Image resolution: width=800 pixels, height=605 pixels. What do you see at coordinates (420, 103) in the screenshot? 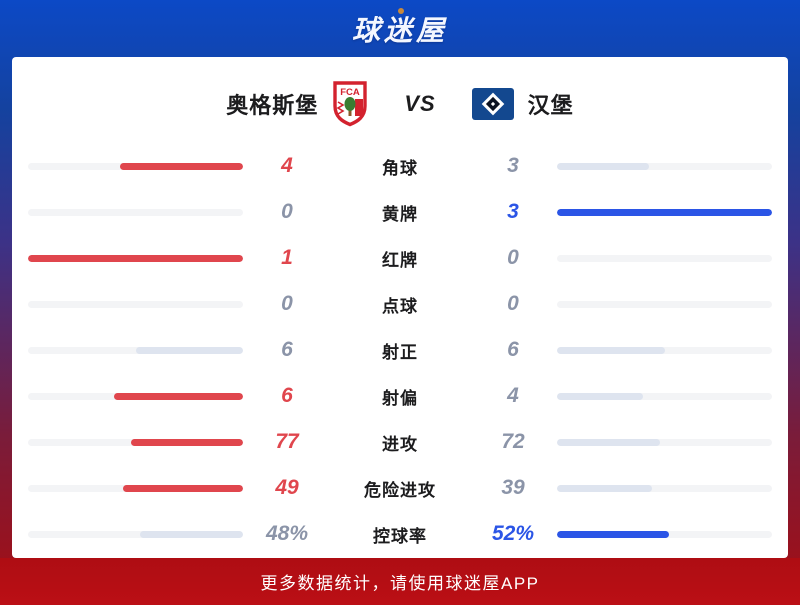
I see `vs-label: VS` at bounding box center [420, 103].